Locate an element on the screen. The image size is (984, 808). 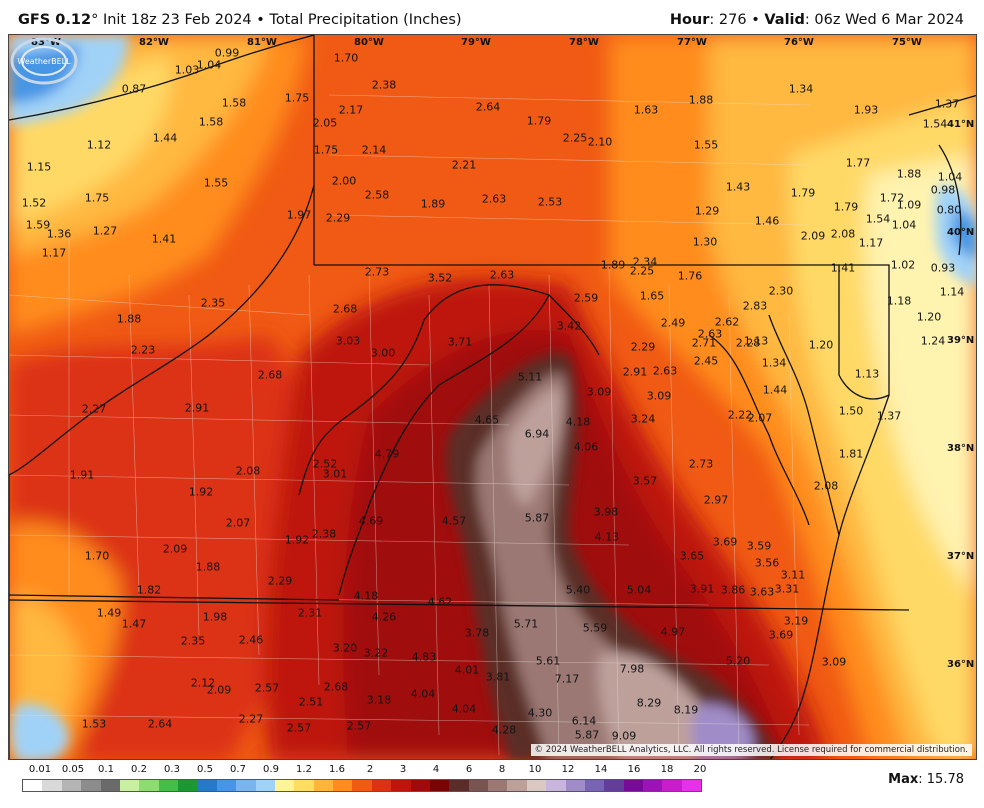
precip-value-label: 2.57 is located at coordinates (267, 688).